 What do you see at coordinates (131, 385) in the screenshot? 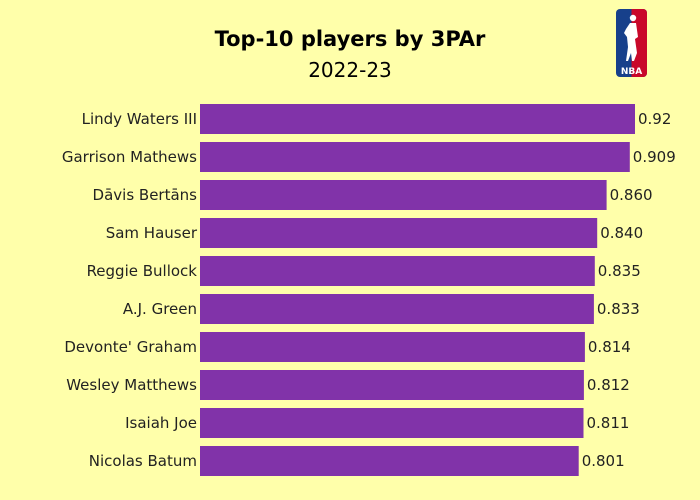
I see `category-label: Wesley Matthews` at bounding box center [131, 385].